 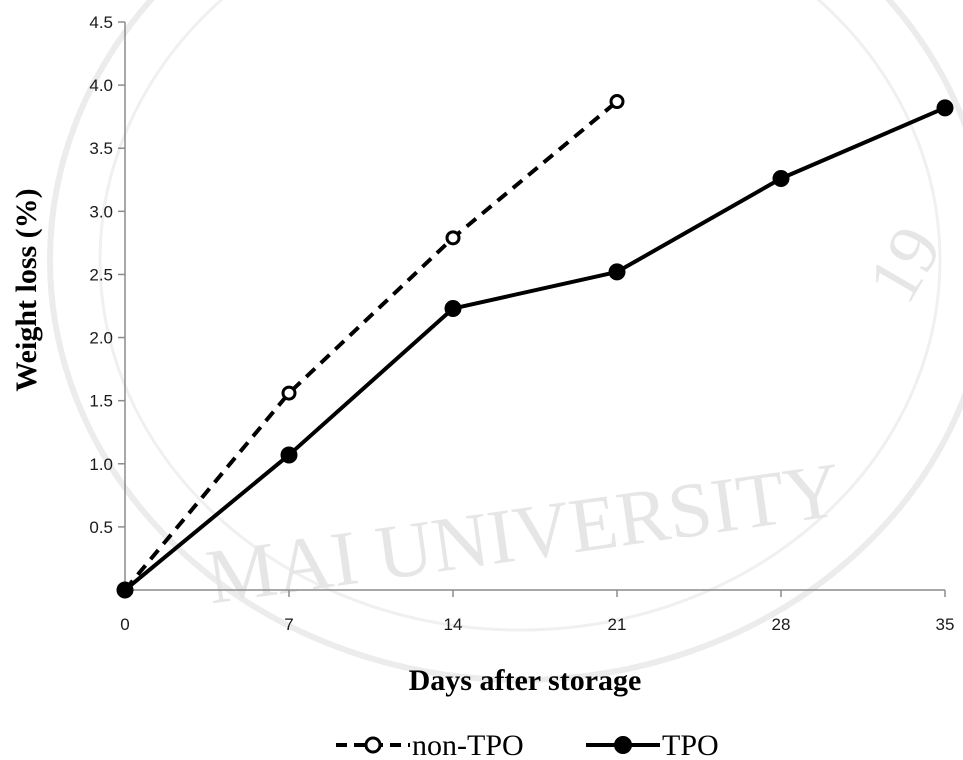 What do you see at coordinates (101, 527) in the screenshot?
I see `y-tick-label: 0.5` at bounding box center [101, 527].